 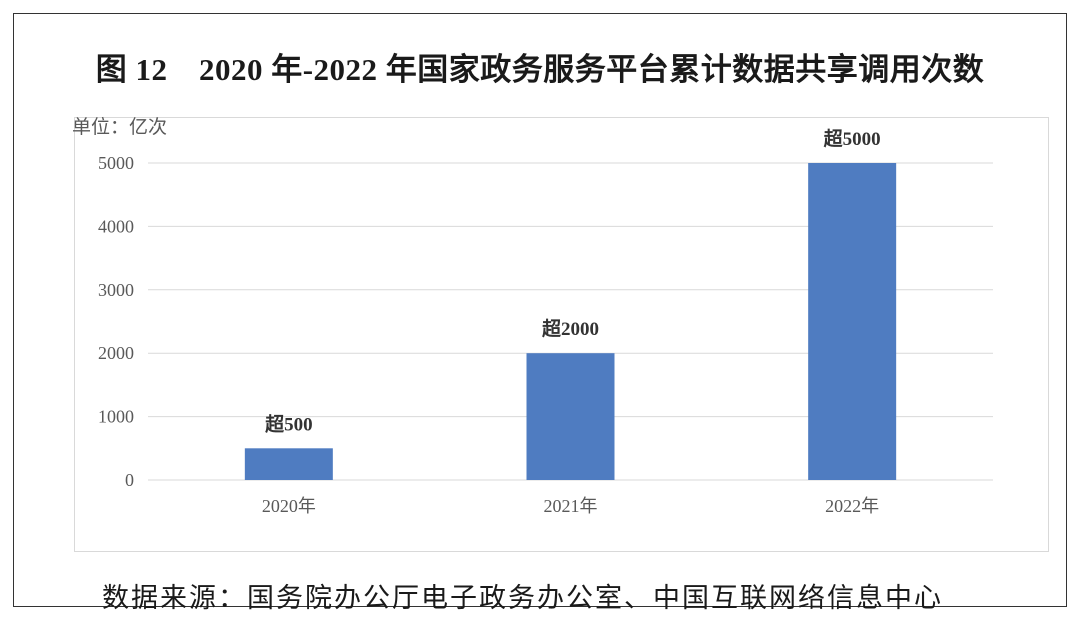 I want to click on y-tick-label: 5000, so click(x=116, y=163).